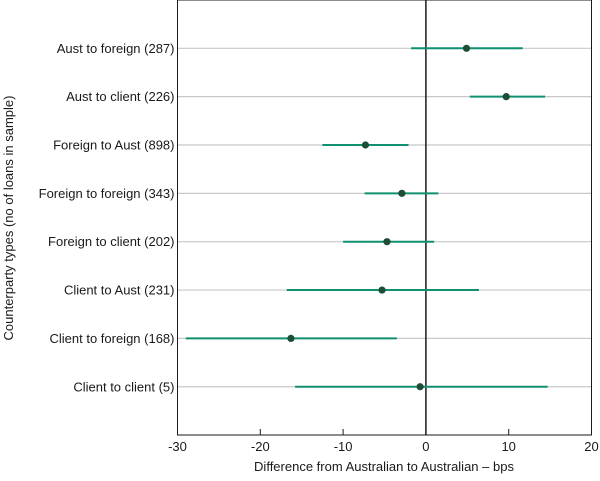  I want to click on category-label: Foreign to foreign (343), so click(107, 193).